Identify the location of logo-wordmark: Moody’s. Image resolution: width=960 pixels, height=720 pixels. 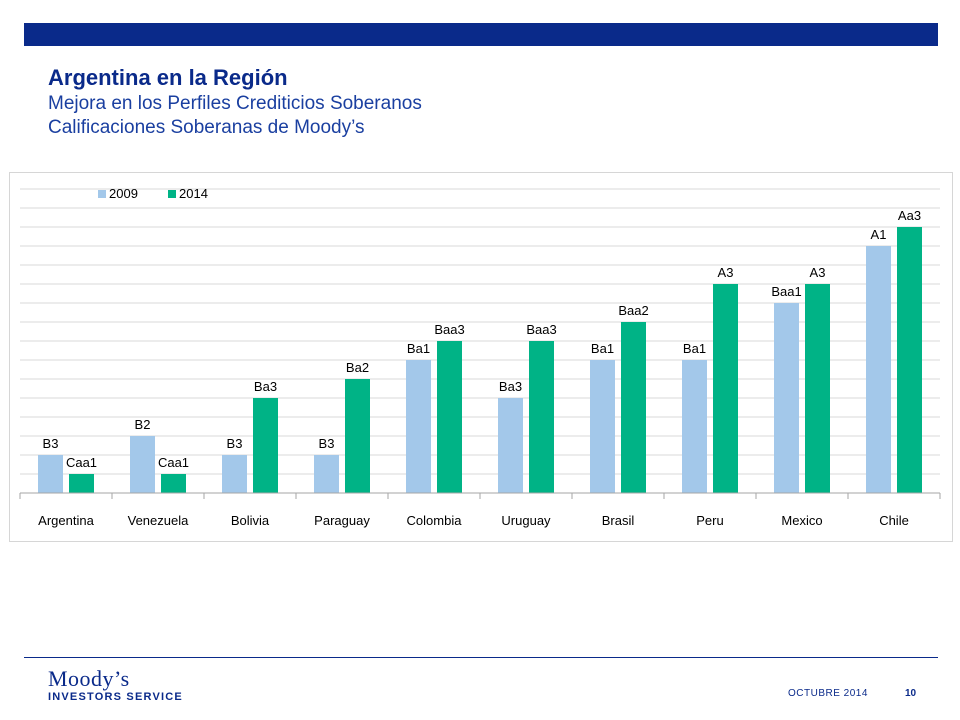
(89, 678).